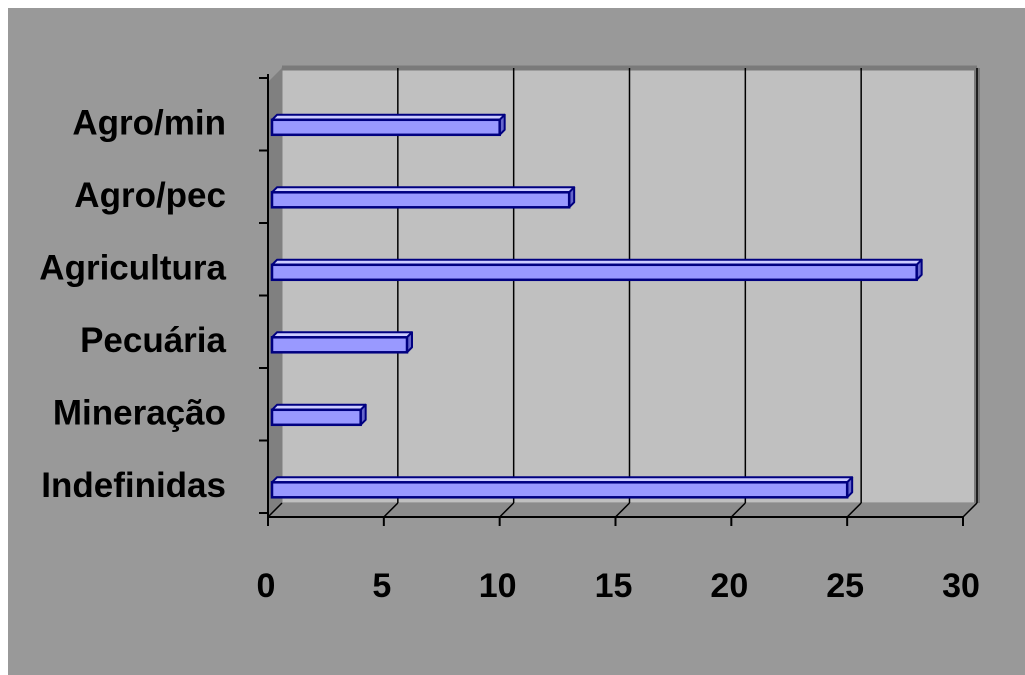  Describe the element at coordinates (498, 586) in the screenshot. I see `x-tick-label: 10` at that location.